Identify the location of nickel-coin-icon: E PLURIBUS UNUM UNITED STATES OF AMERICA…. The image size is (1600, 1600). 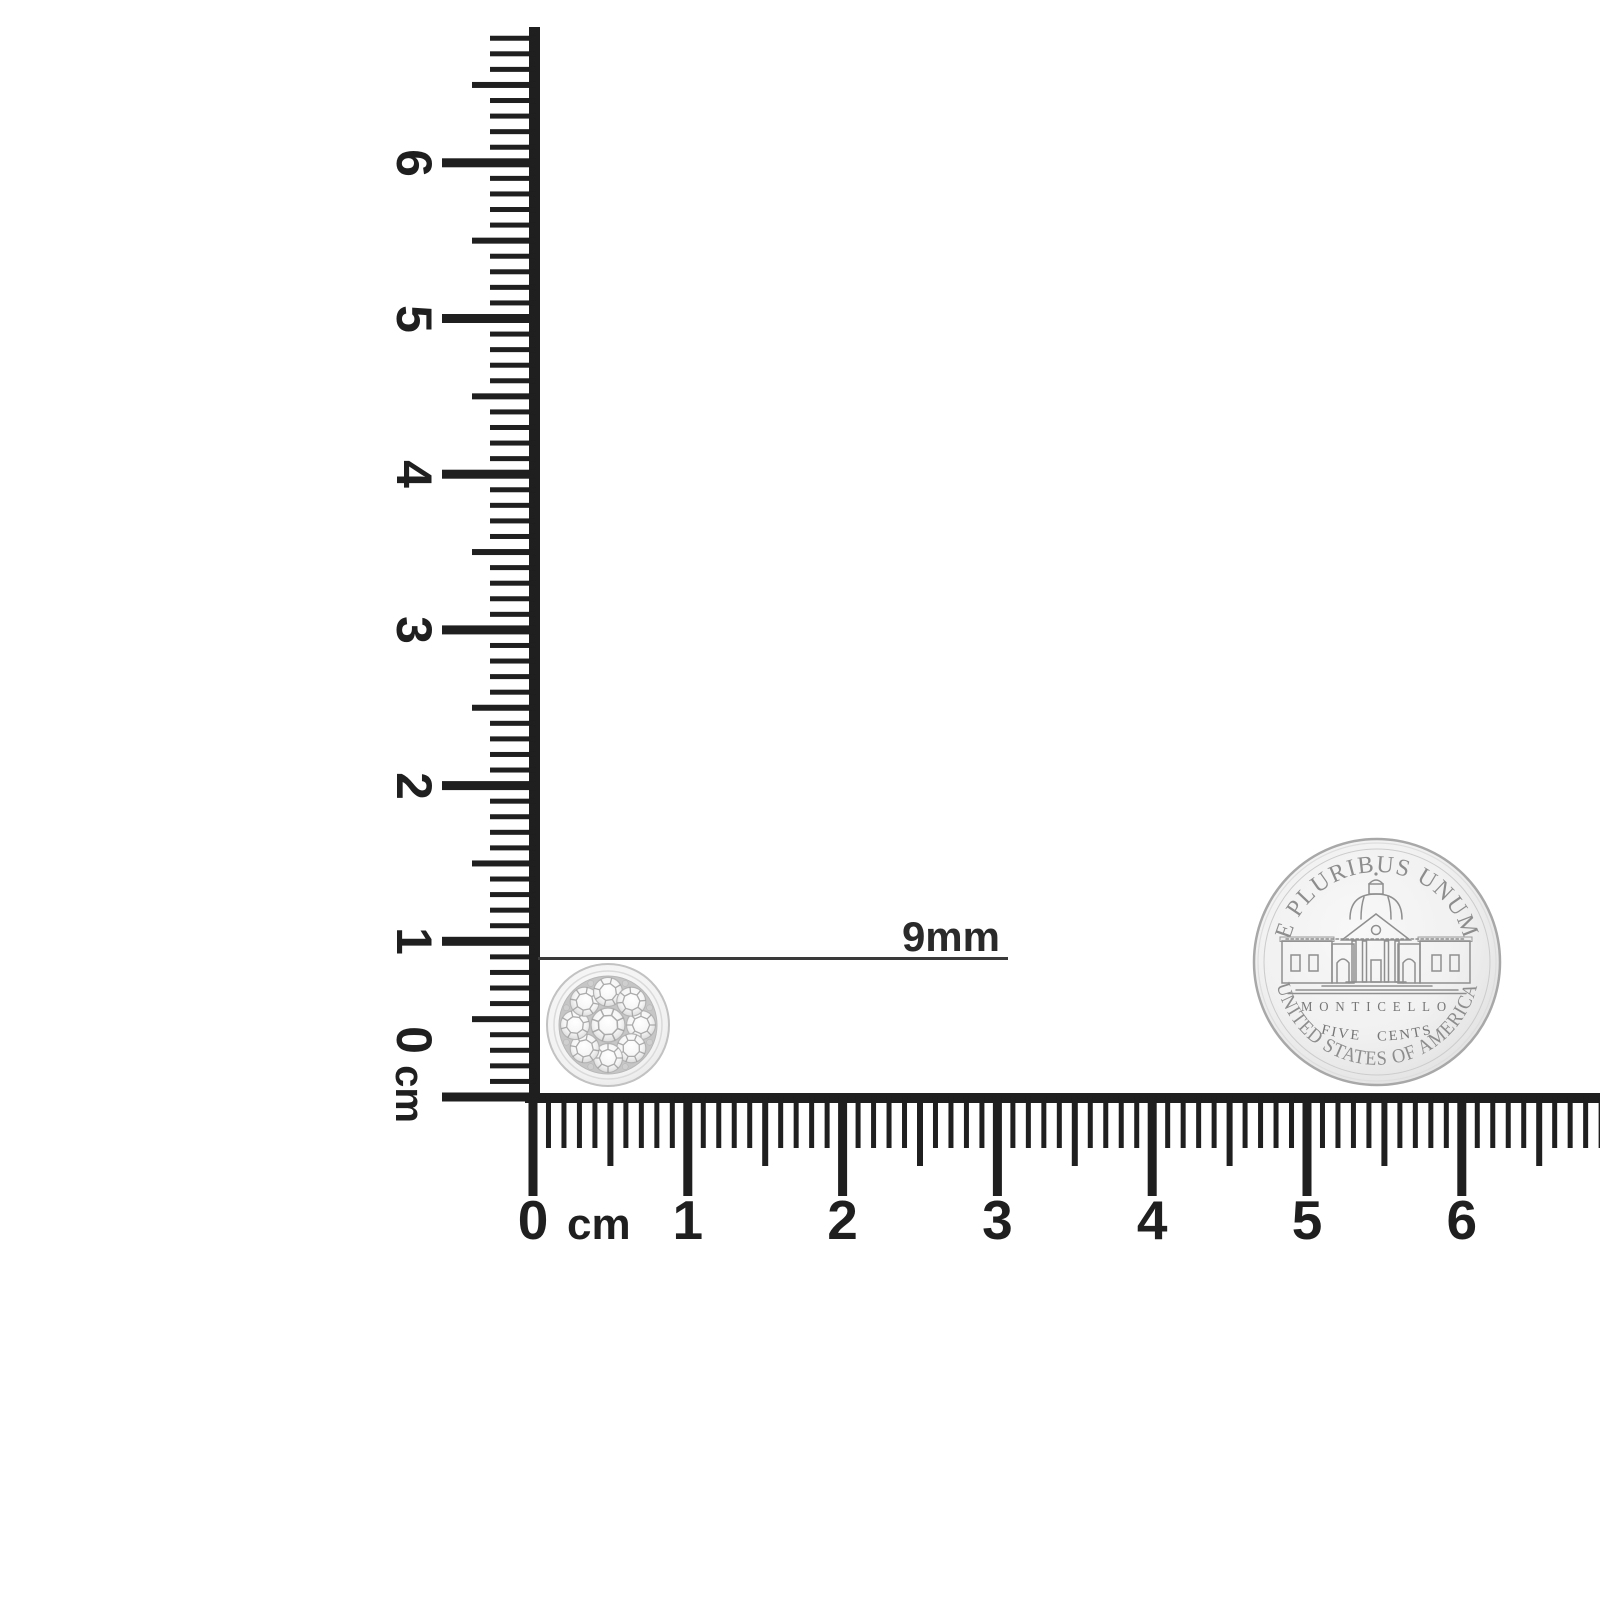
(1377, 962).